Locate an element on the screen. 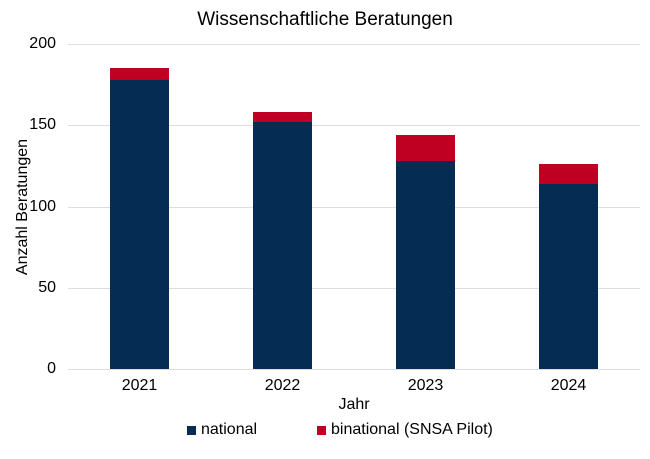 The image size is (650, 459). y-tick-label: 150 is located at coordinates (42, 125).